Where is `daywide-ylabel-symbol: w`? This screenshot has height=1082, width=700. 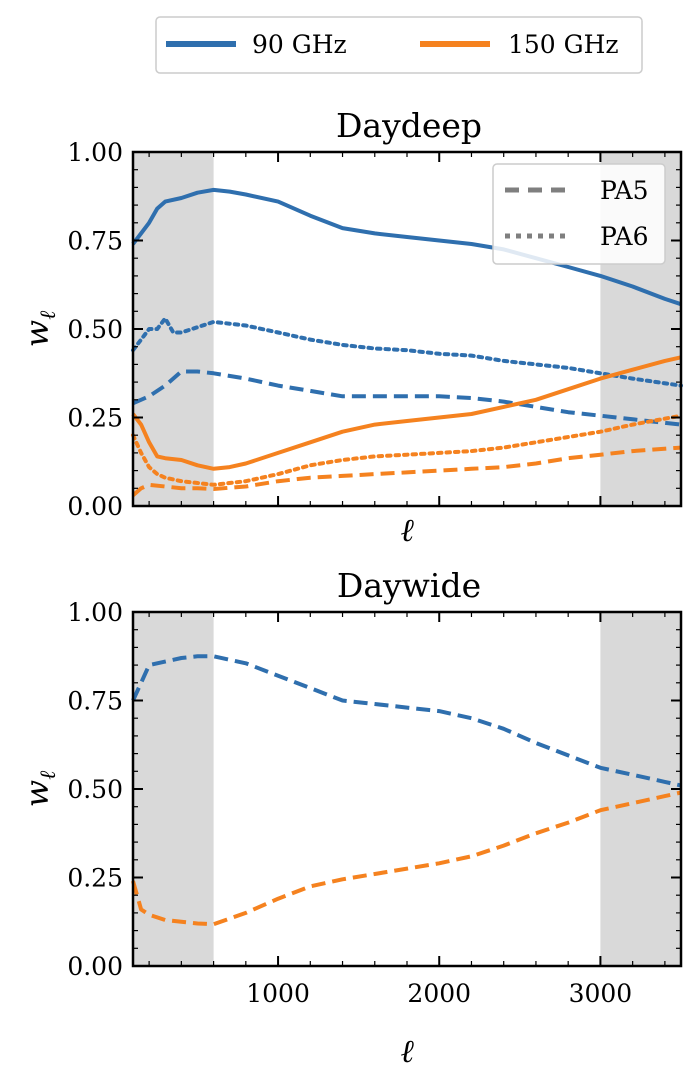
daywide-ylabel-symbol: w is located at coordinates (37, 793).